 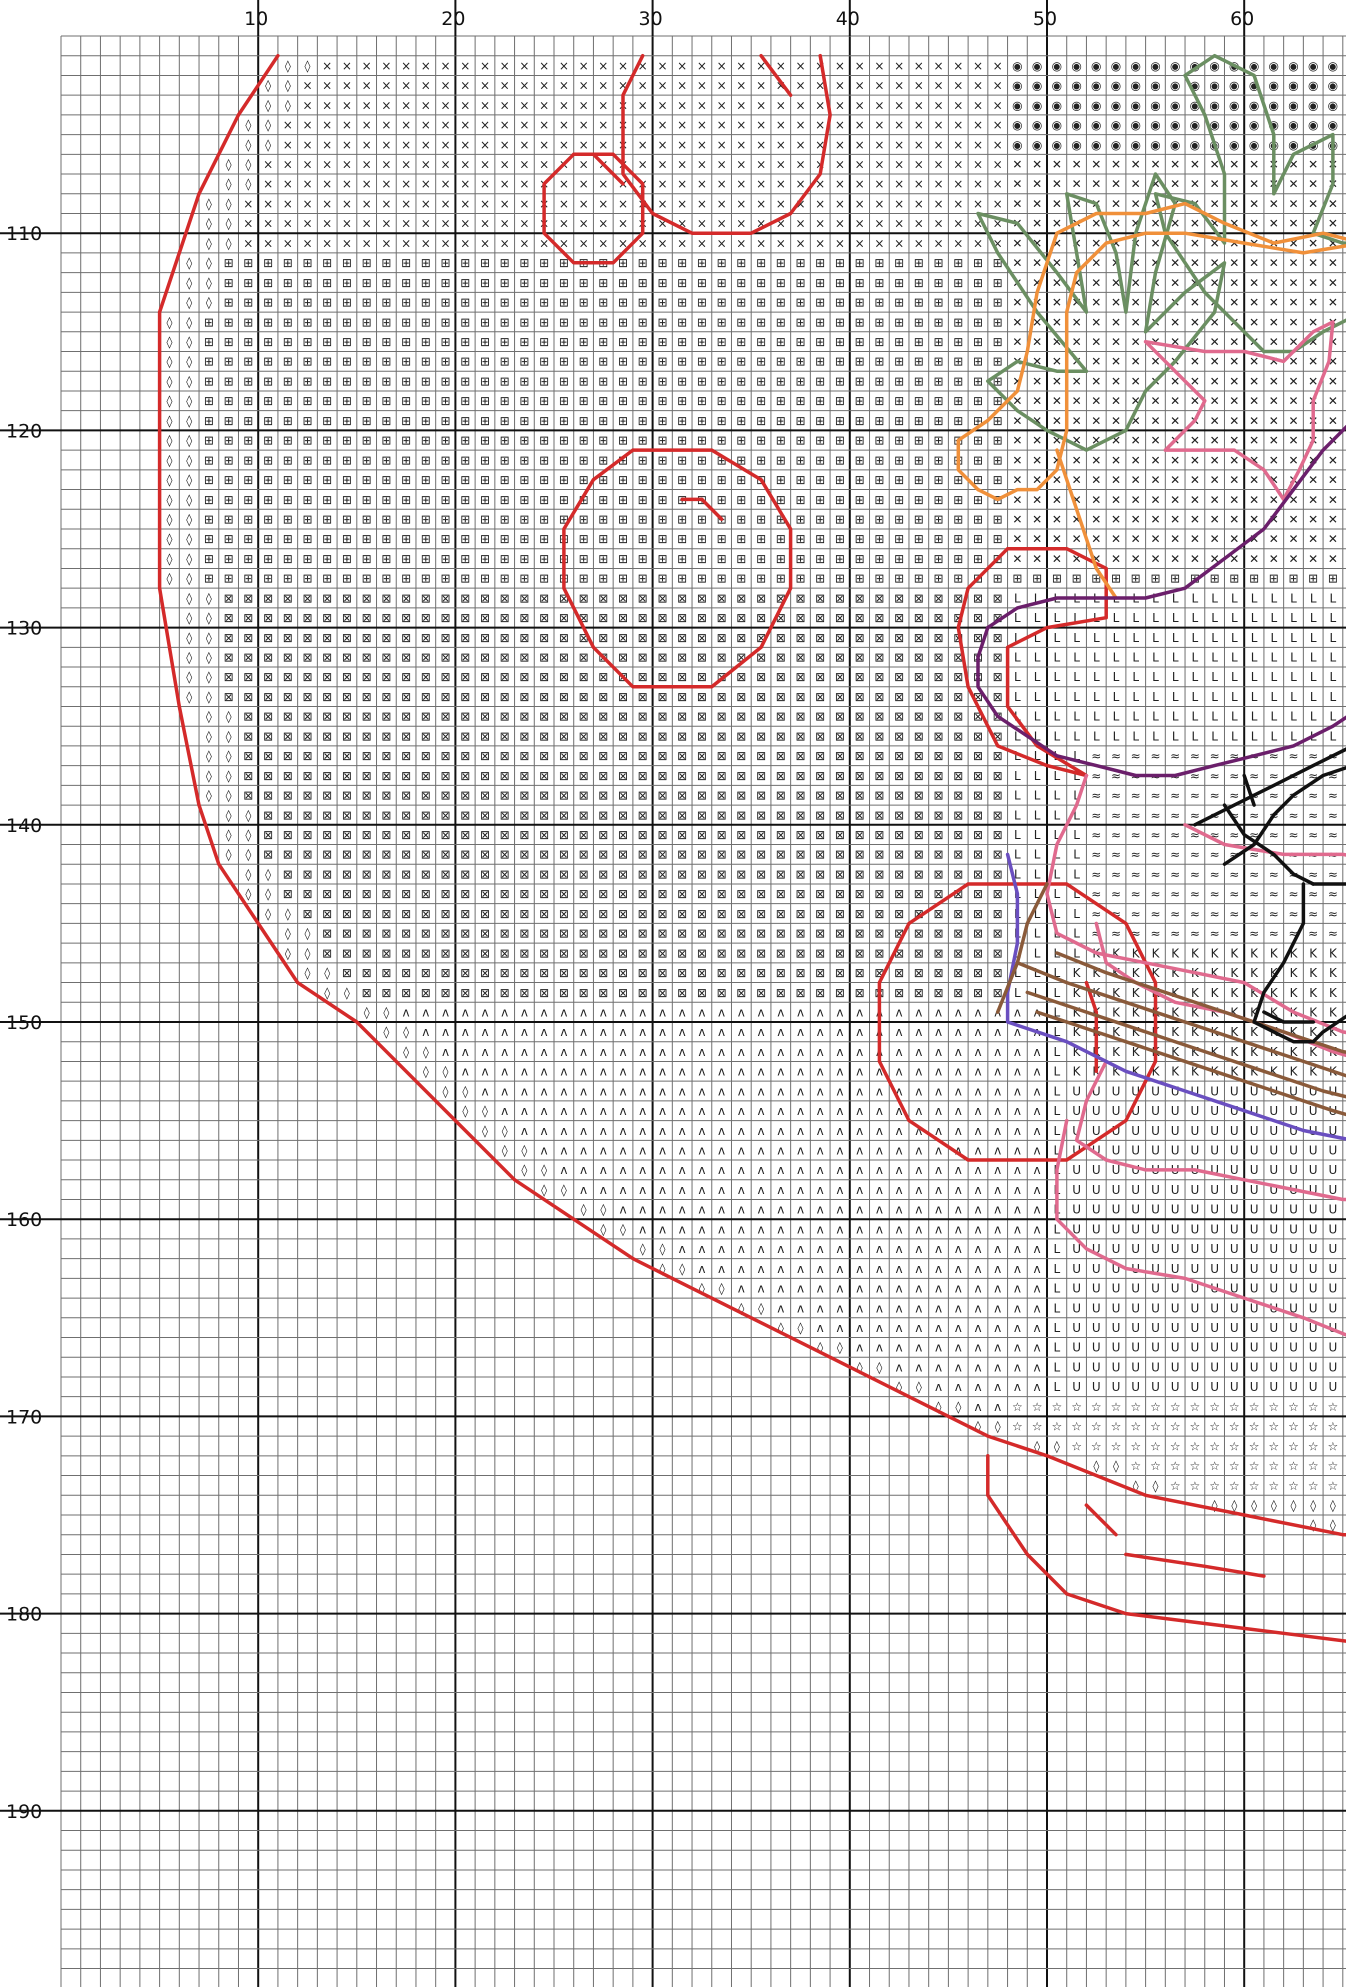 What do you see at coordinates (170, 362) in the screenshot?
I see `stitch-symbol: ◊` at bounding box center [170, 362].